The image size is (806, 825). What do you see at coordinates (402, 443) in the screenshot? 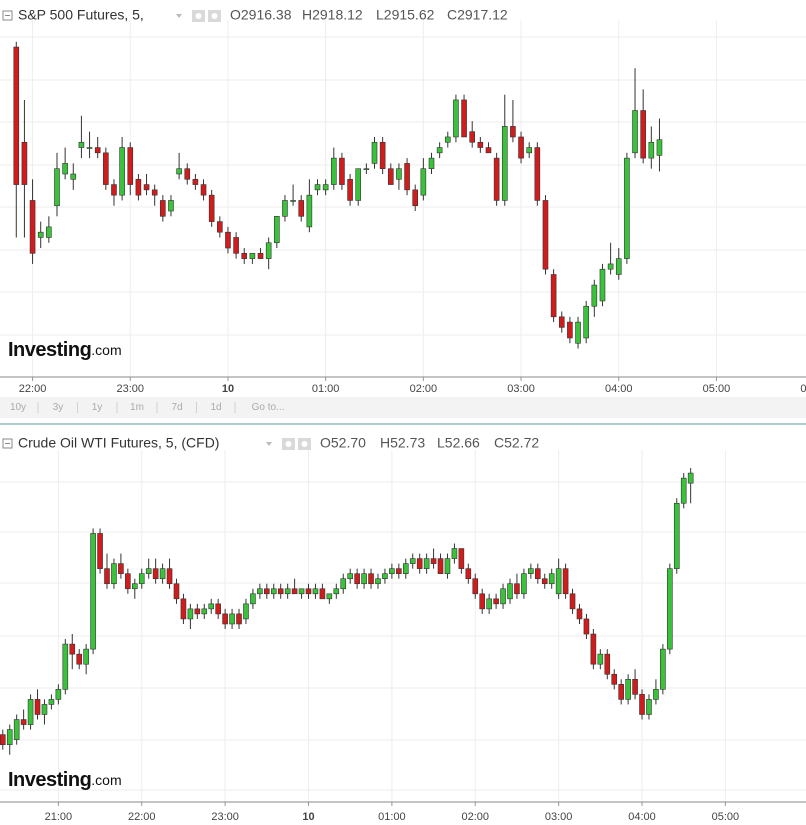
I see `ohlc-label: H52.73` at bounding box center [402, 443].